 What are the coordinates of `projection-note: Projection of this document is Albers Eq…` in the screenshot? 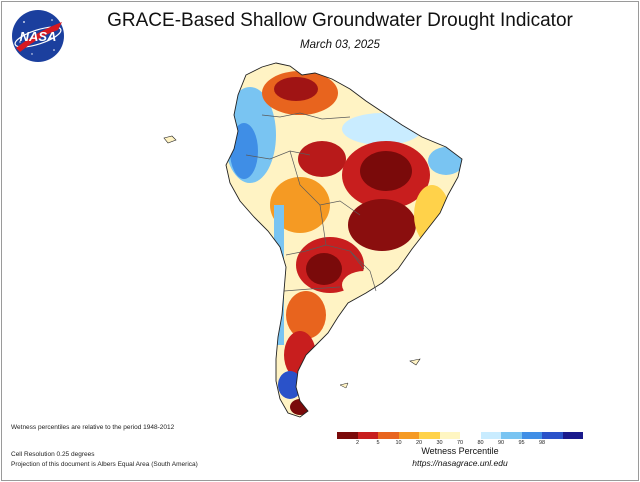 It's located at (104, 464).